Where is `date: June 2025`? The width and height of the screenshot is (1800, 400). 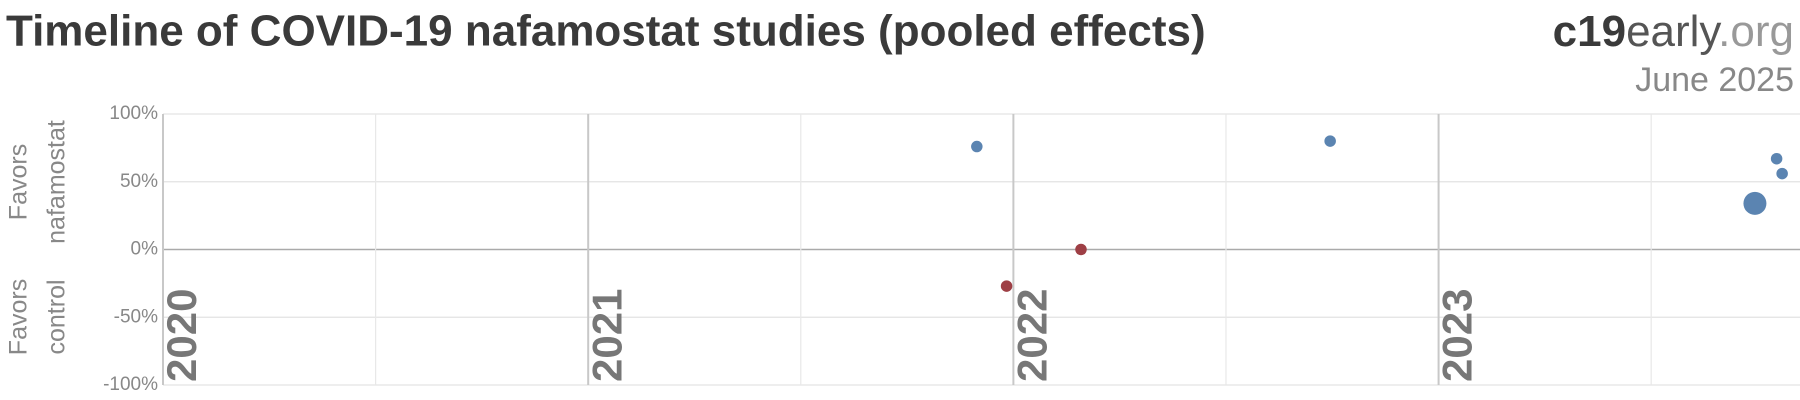 date: June 2025 is located at coordinates (1714, 80).